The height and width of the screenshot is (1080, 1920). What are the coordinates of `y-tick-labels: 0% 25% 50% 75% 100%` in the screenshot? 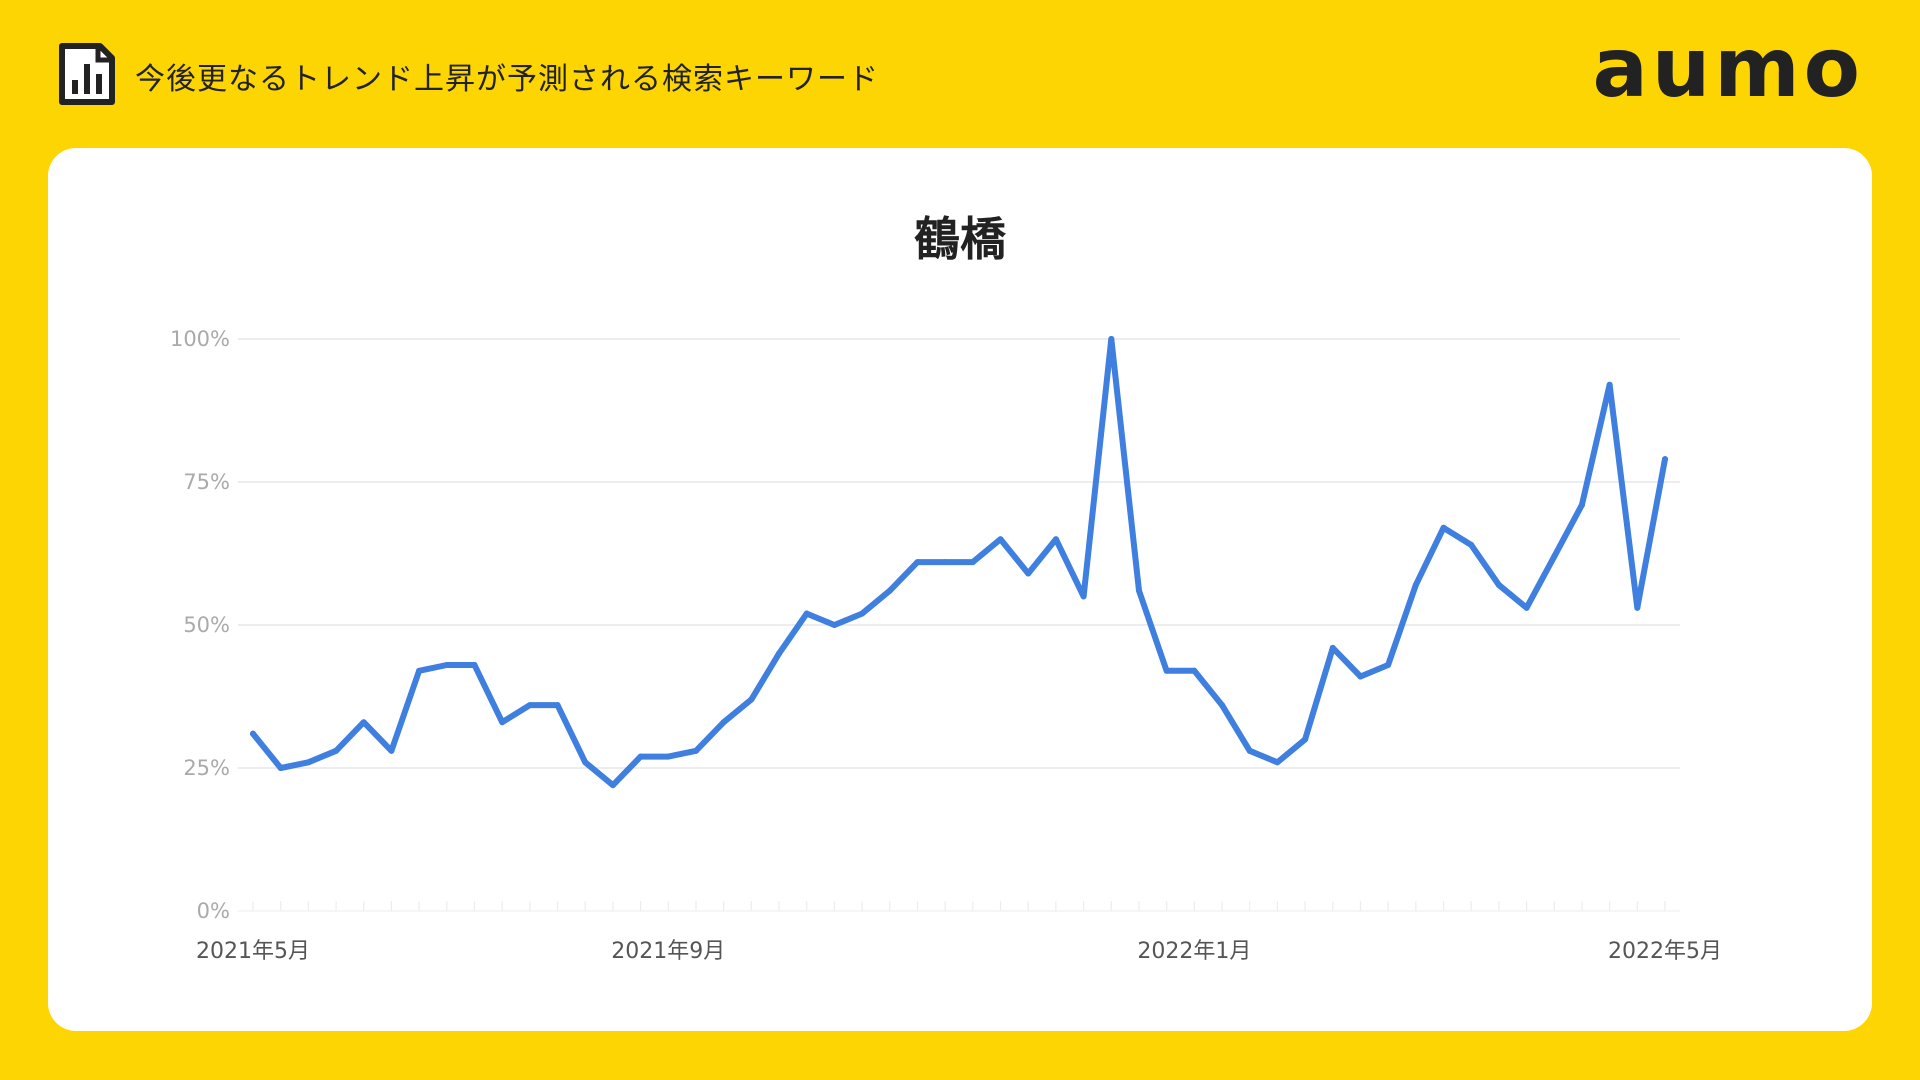 It's located at (200, 625).